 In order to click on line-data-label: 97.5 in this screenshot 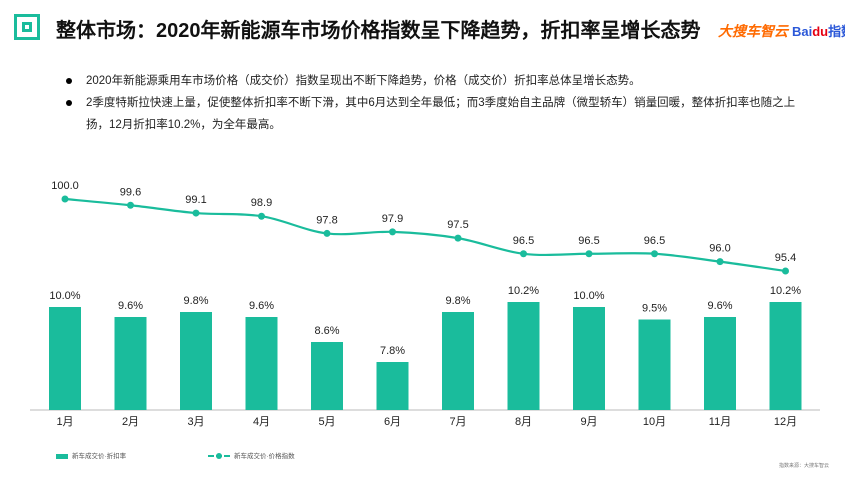, I will do `click(457, 225)`.